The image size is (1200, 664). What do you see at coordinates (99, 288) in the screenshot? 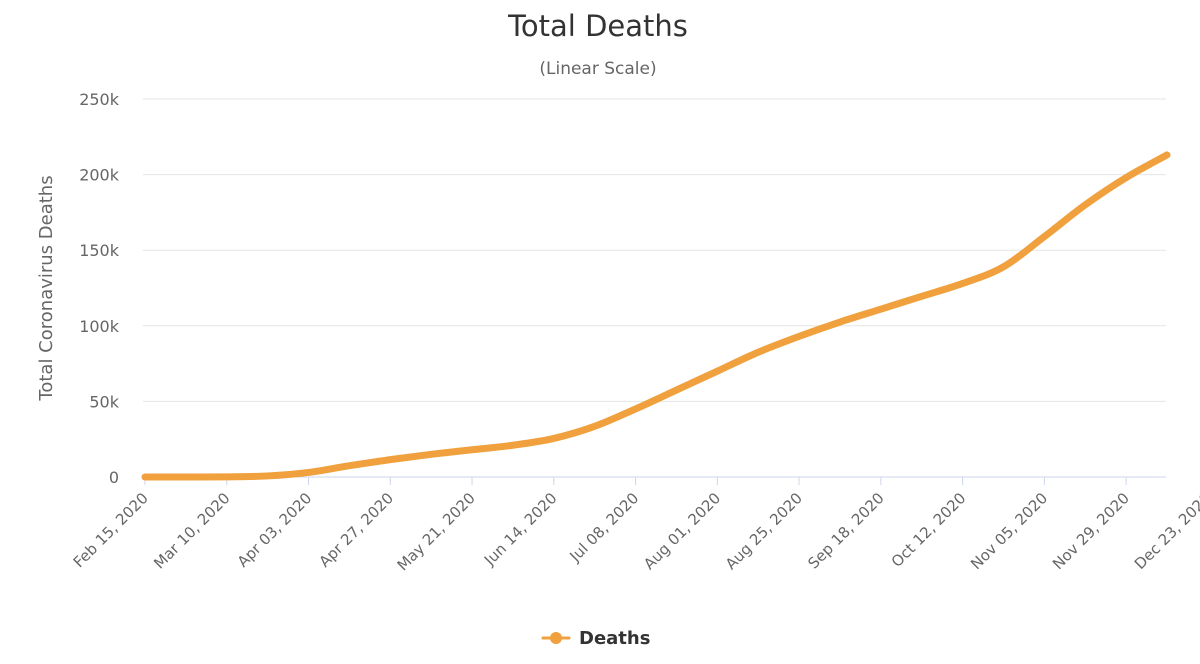
I see `y-axis-ticks: 0 50k 100k 150k 200k 250k` at bounding box center [99, 288].